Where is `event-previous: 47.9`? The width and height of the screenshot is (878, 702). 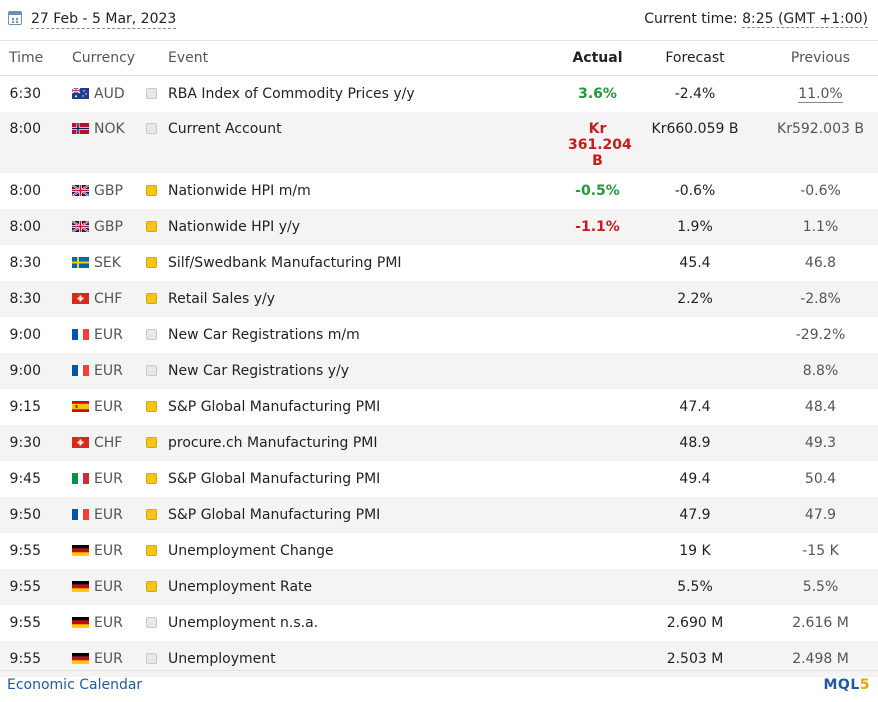
event-previous: 47.9 is located at coordinates (820, 515).